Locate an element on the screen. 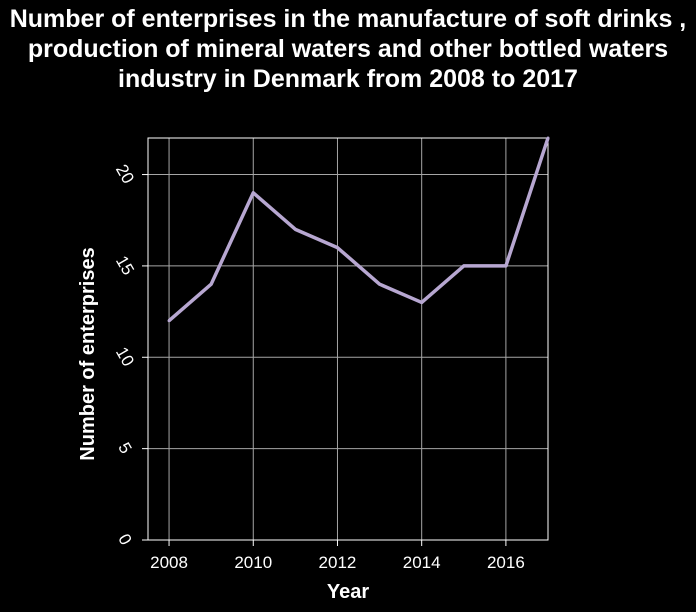 This screenshot has height=612, width=696. x-axis-ticks: 2008 2010 2012 2014 2016 is located at coordinates (337, 556).